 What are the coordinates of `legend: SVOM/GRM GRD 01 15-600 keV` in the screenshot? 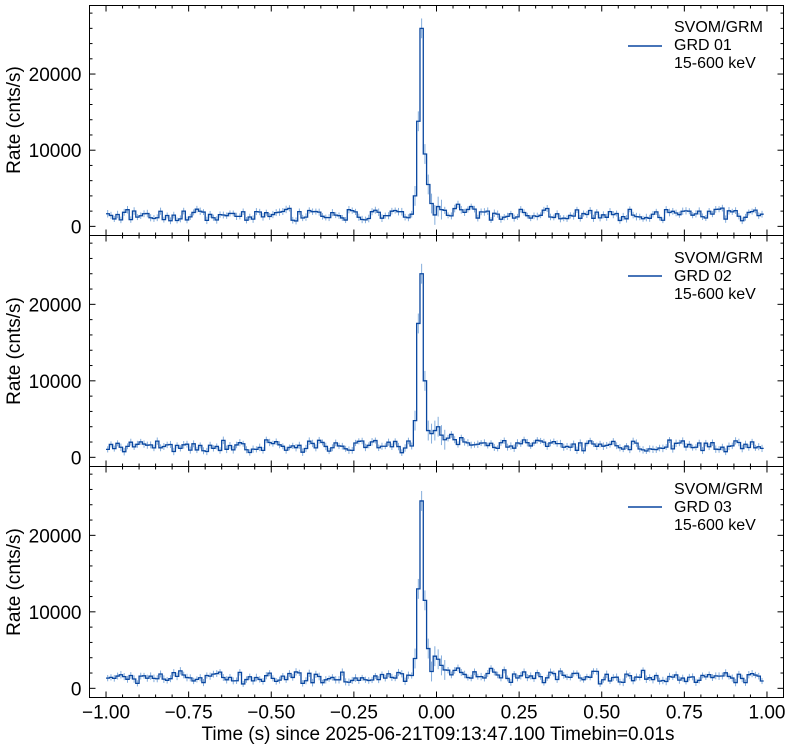 It's located at (695, 45).